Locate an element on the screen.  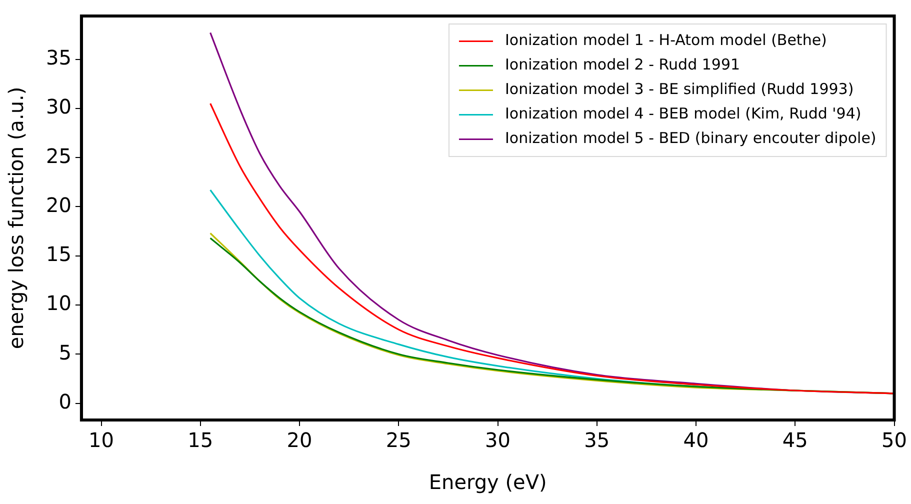
y-tick-label: 25 is located at coordinates (59, 156).